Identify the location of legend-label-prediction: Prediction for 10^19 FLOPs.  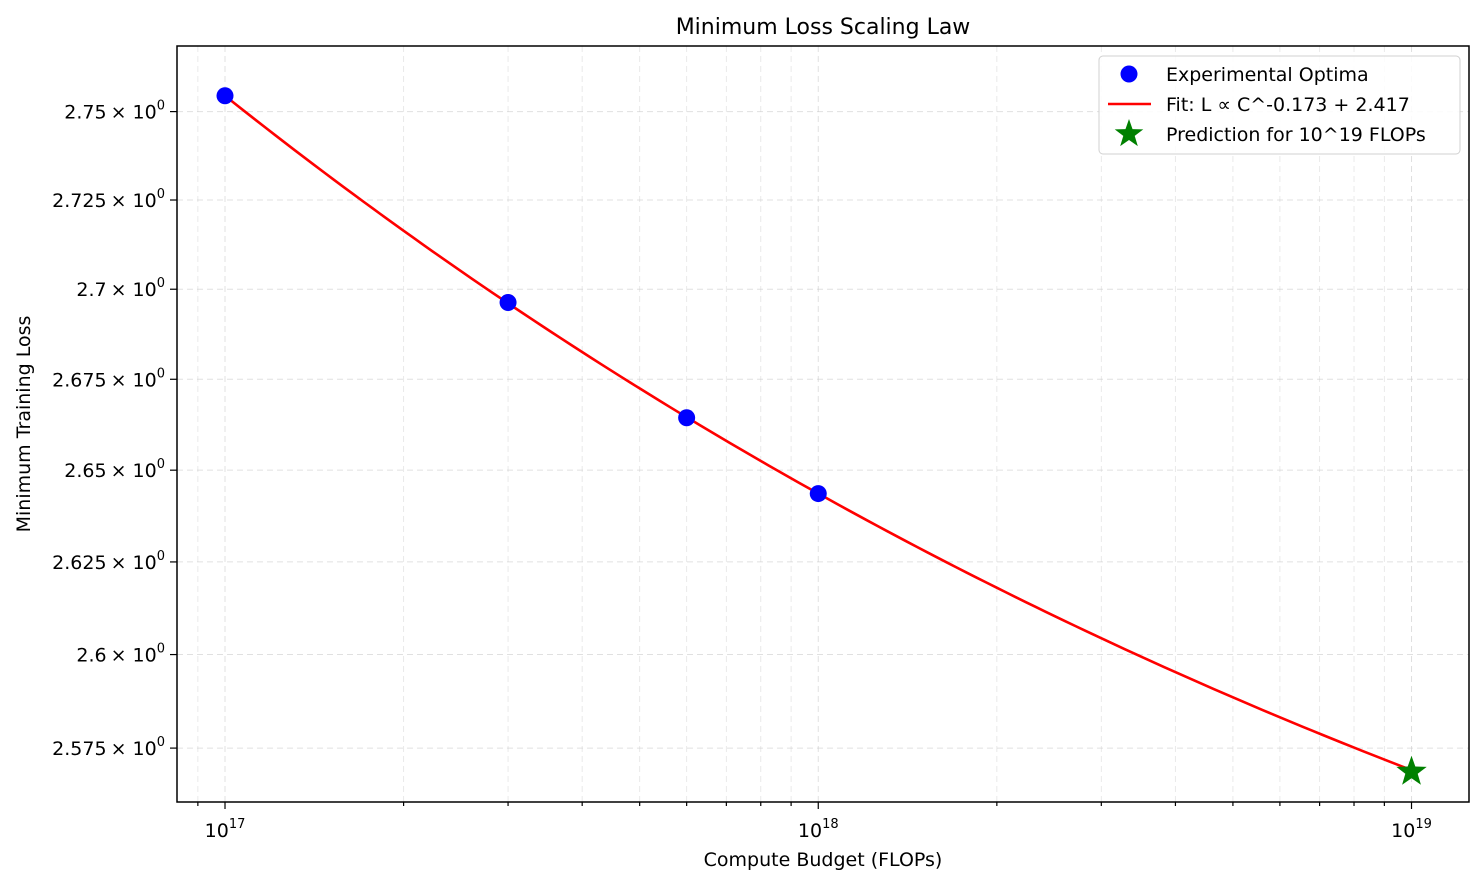
(1296, 135).